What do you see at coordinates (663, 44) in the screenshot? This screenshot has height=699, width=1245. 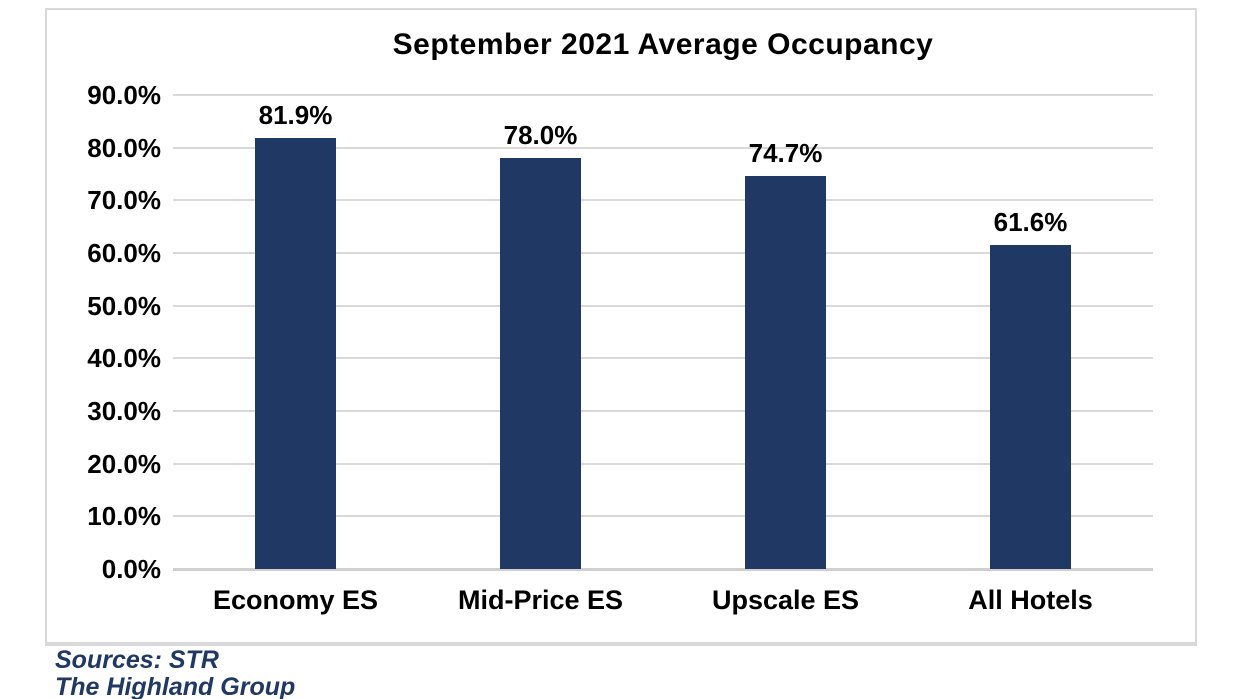 I see `chart-title: September 2021 Average Occupancy` at bounding box center [663, 44].